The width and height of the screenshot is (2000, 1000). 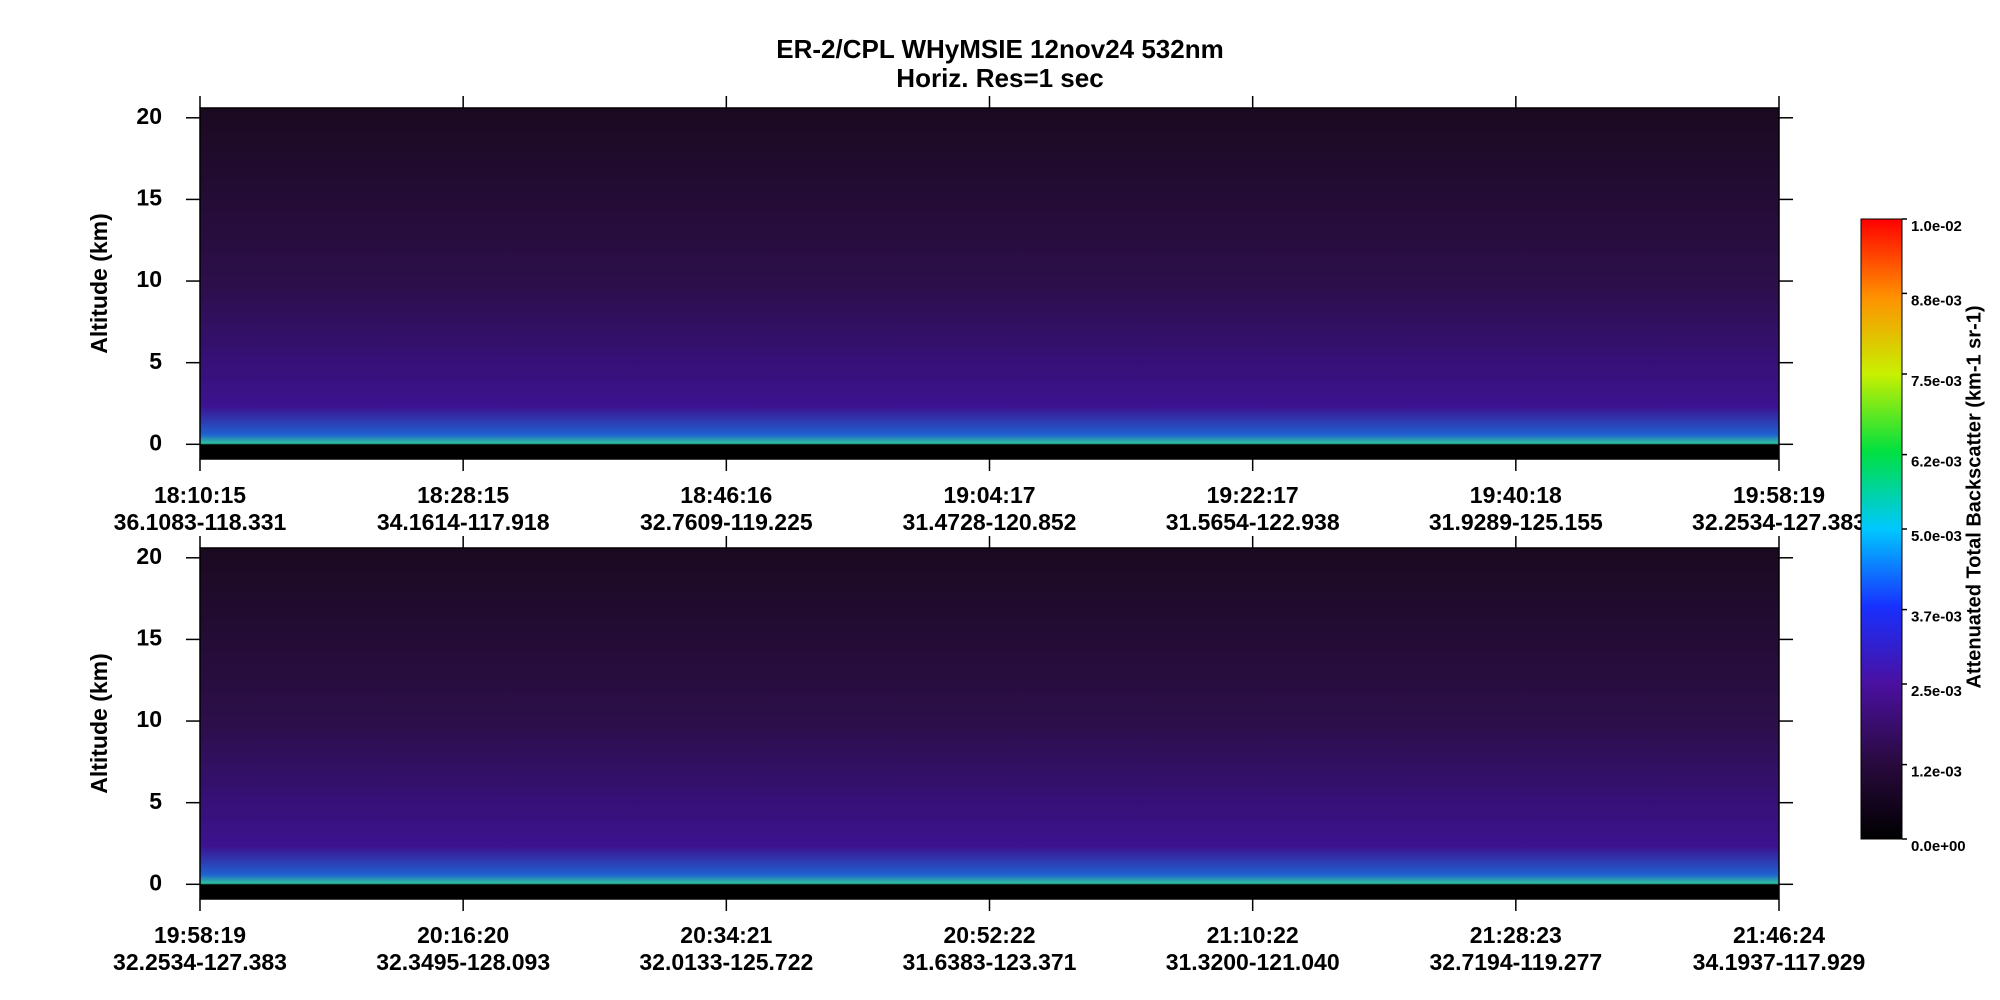 What do you see at coordinates (1936, 226) in the screenshot?
I see `colorbar-tick-label: 1.0e-02` at bounding box center [1936, 226].